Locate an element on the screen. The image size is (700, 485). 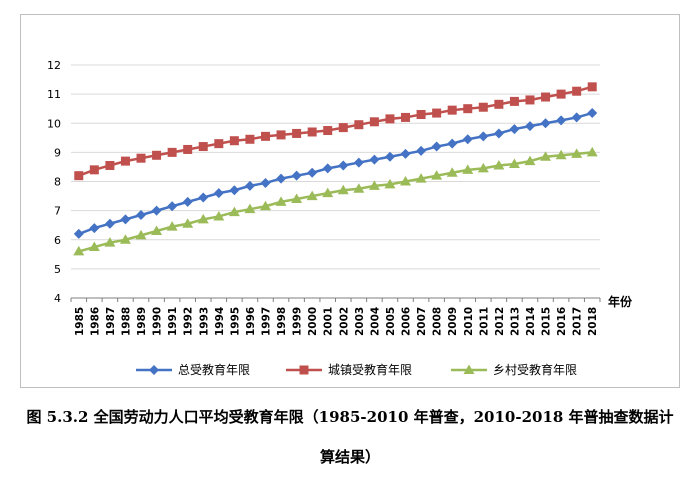
x-tick-label-2016: 2016 is located at coordinates (562, 321).